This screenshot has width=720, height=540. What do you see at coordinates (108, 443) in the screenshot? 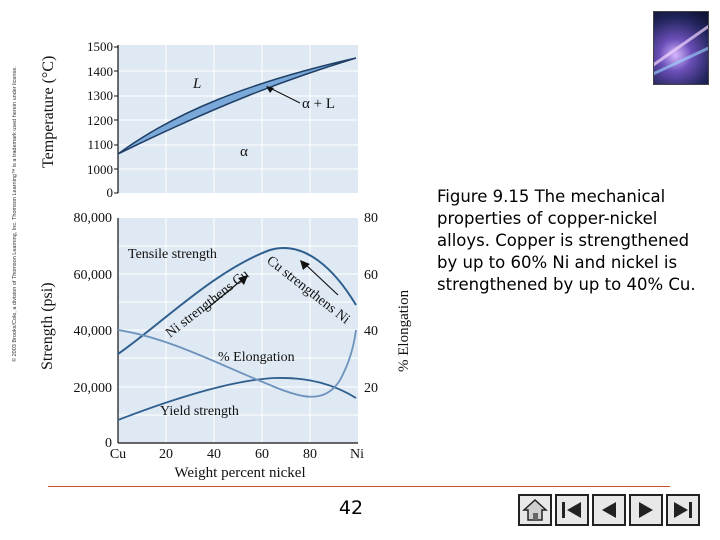
I see `strength-tick-0: 0` at bounding box center [108, 443].